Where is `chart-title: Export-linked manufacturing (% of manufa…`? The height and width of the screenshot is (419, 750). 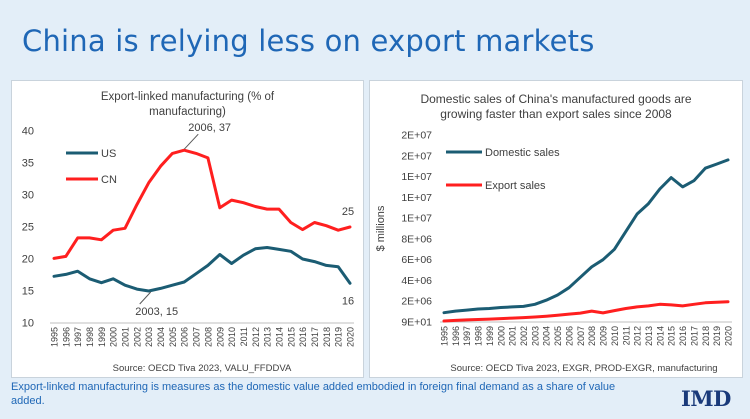
chart-title: Export-linked manufacturing (% of manufa… is located at coordinates (187, 104).